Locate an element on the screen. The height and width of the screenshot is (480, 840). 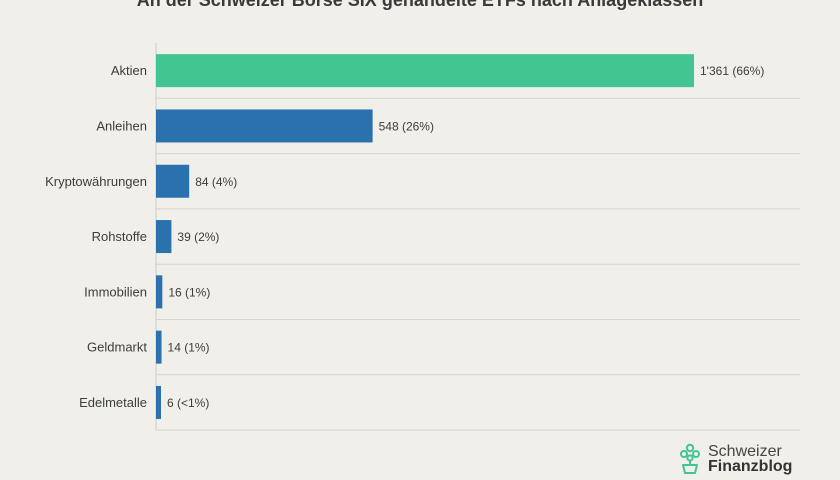
brand-name-line1: Schweizer is located at coordinates (745, 451).